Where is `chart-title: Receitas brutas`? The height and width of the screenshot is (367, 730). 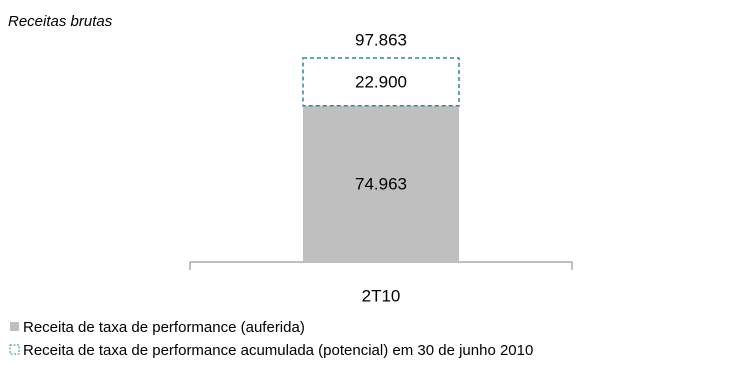
chart-title: Receitas brutas is located at coordinates (60, 21).